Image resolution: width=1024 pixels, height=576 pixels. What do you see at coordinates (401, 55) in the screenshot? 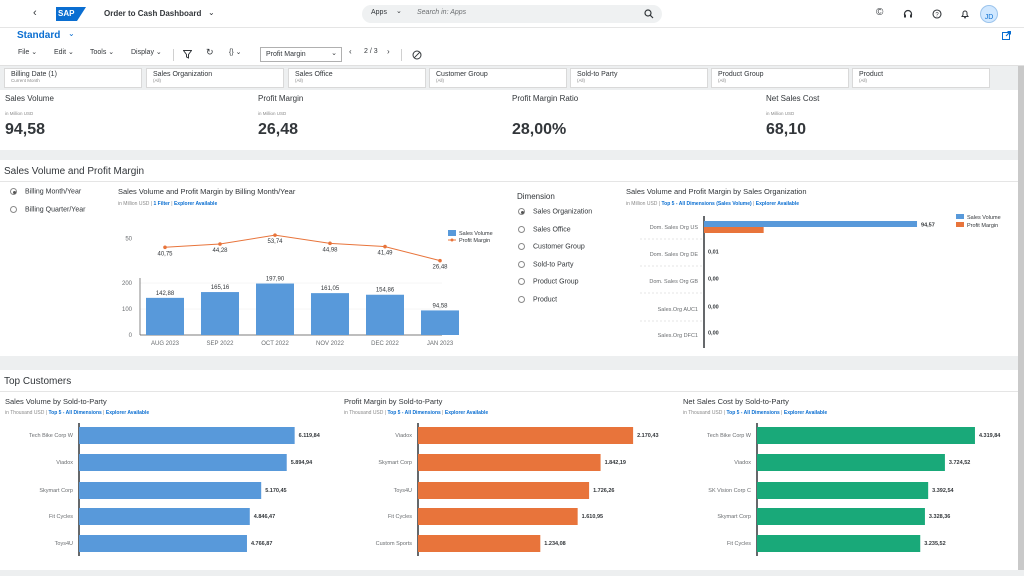
I see `separator` at bounding box center [401, 55].